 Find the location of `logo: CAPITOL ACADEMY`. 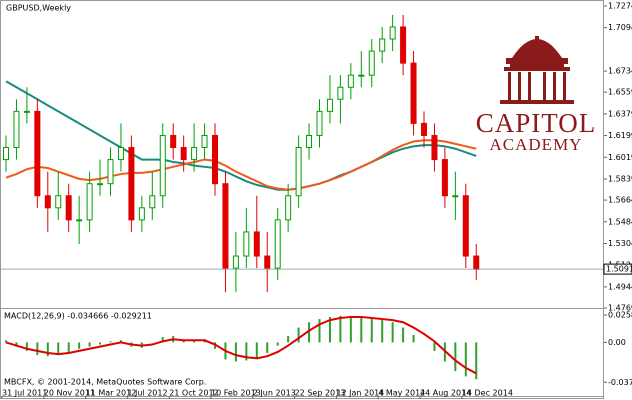

logo: CAPITOL ACADEMY is located at coordinates (536, 95).